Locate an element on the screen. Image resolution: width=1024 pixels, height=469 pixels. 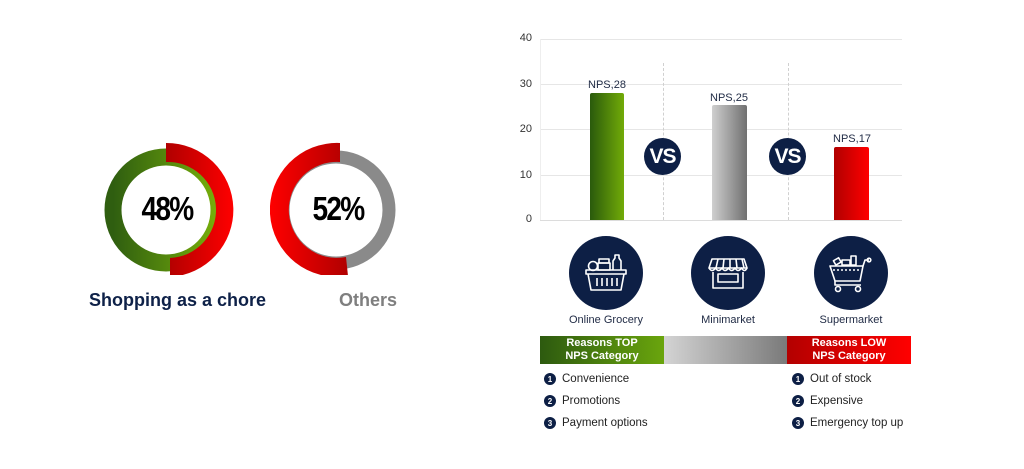
y-tick-30: 30 is located at coordinates (525, 84).